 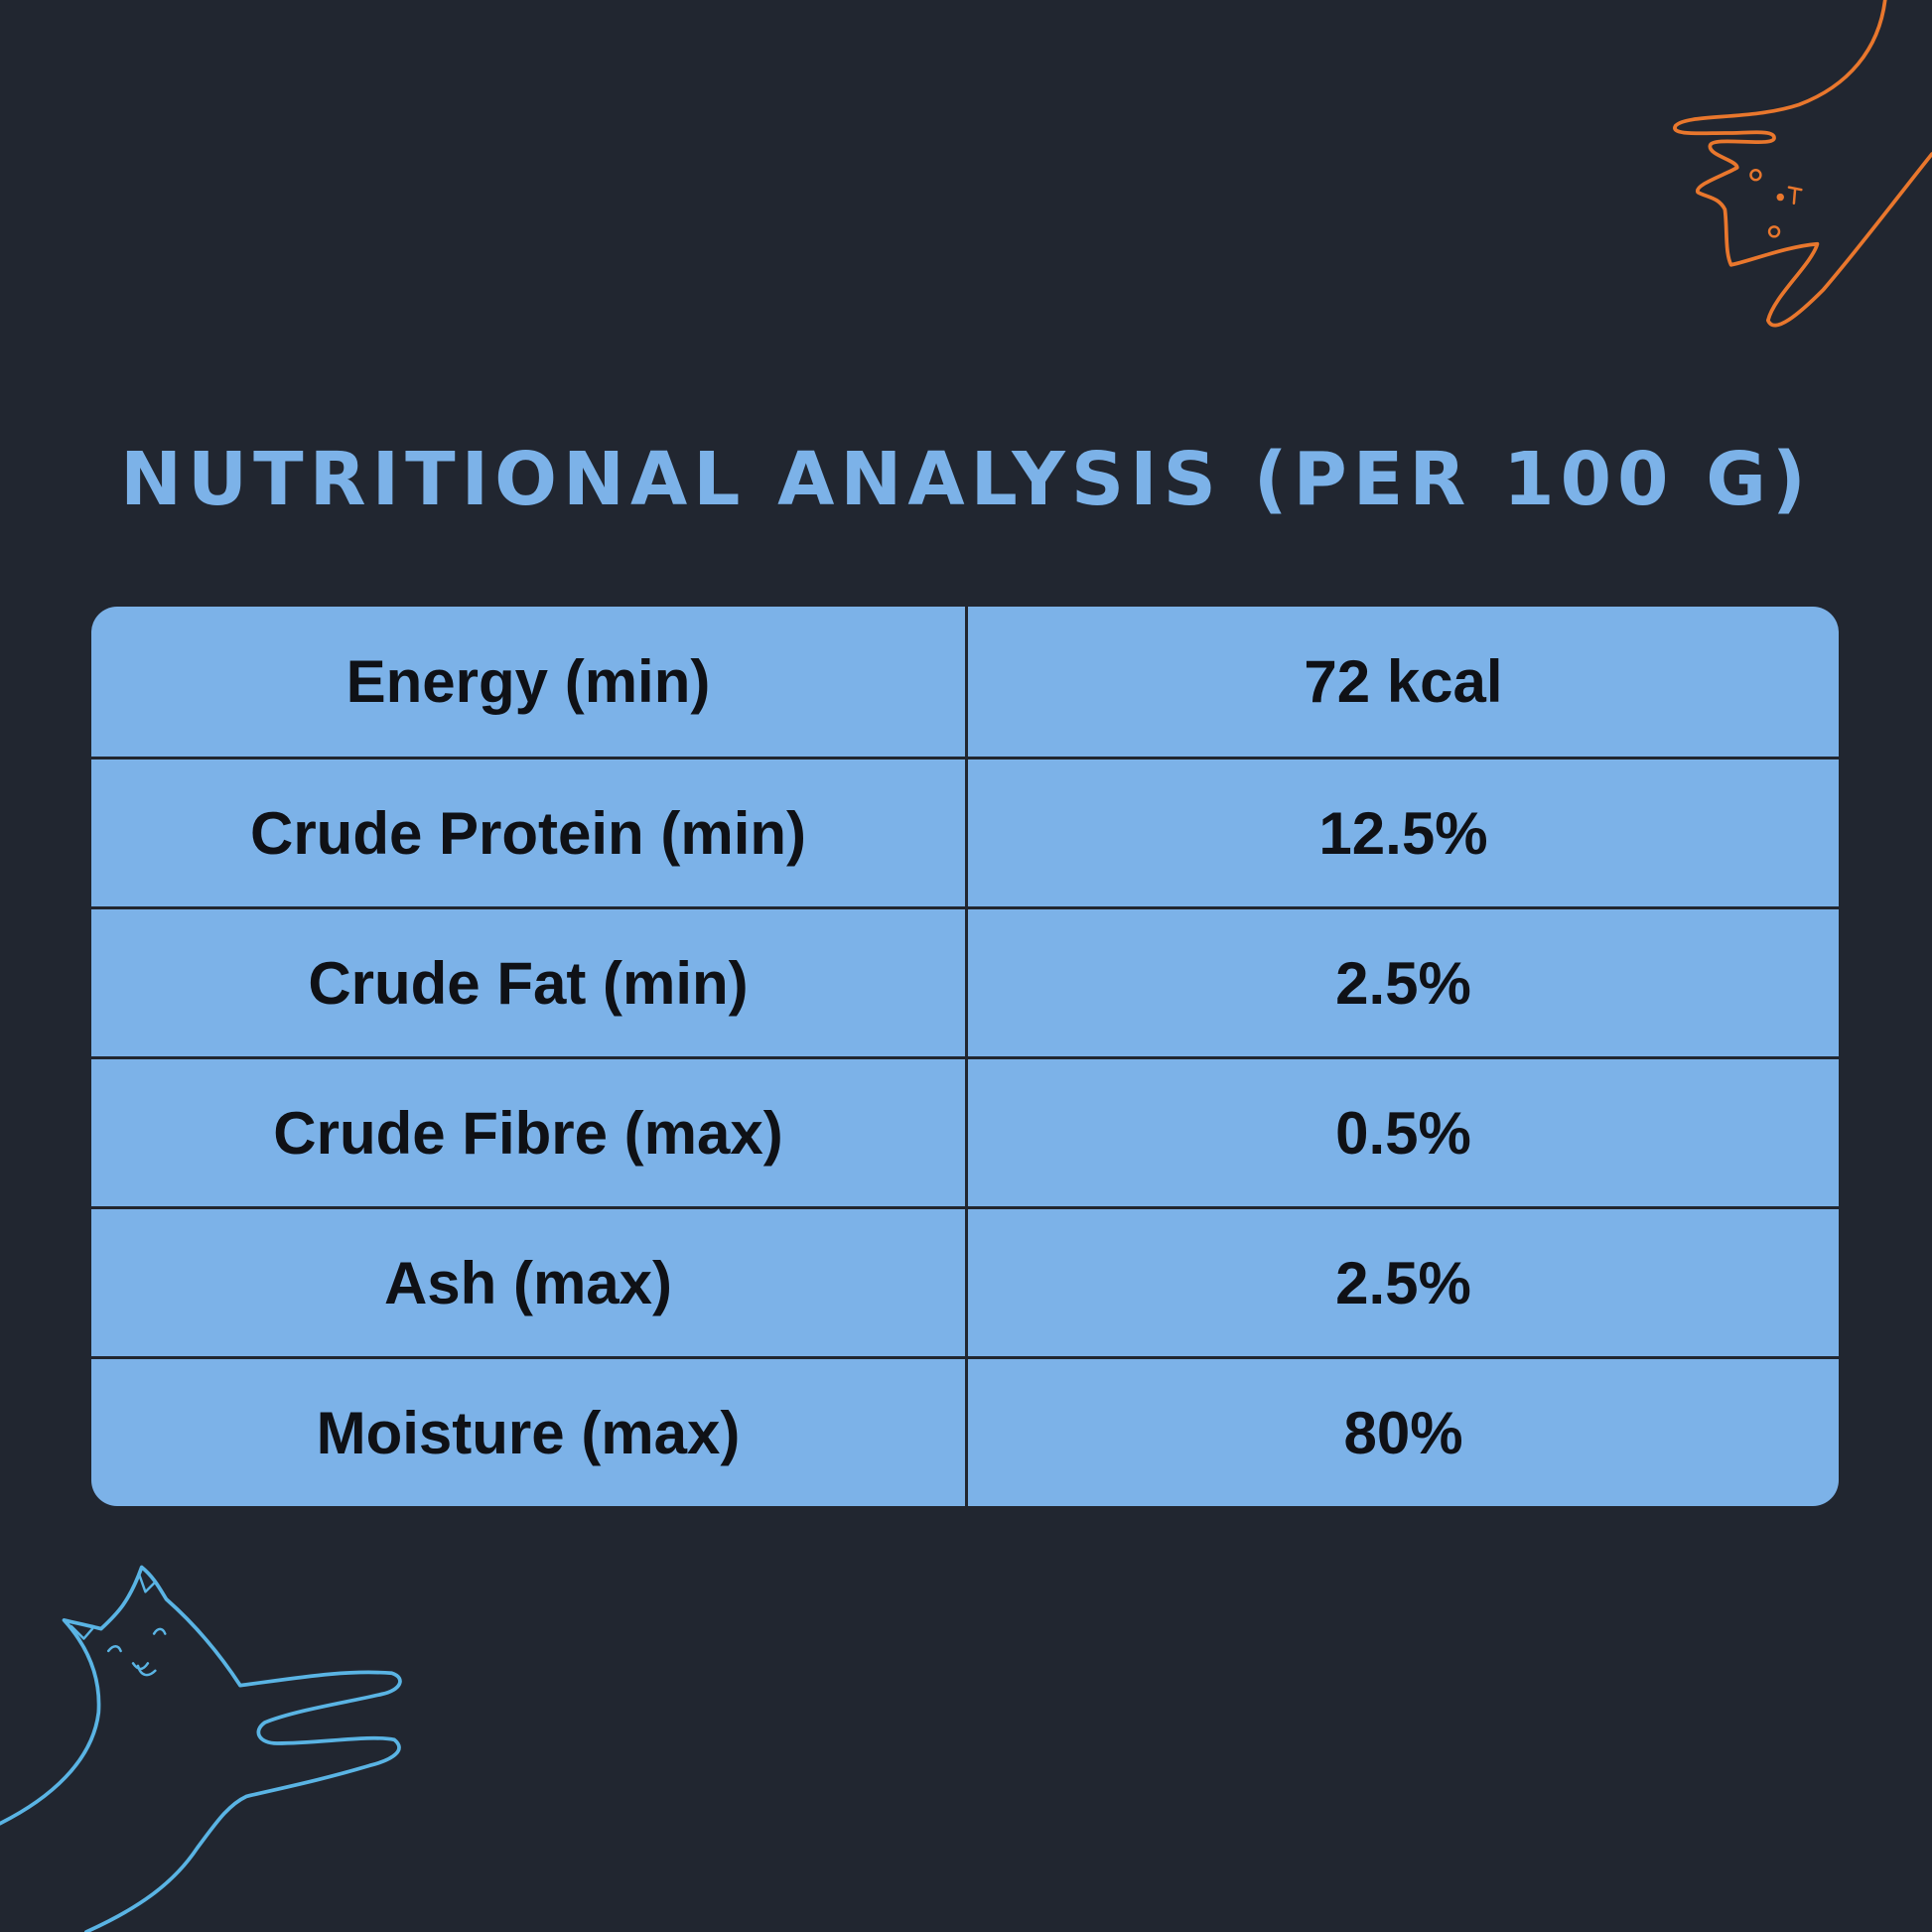 I want to click on table-row: Ash (max) 2.5%, so click(x=965, y=1281).